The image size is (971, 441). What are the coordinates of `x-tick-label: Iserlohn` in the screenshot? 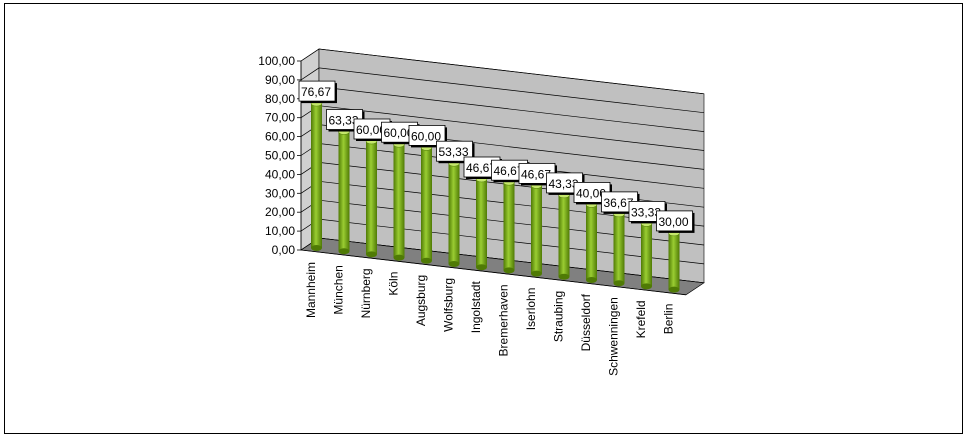 It's located at (531, 309).